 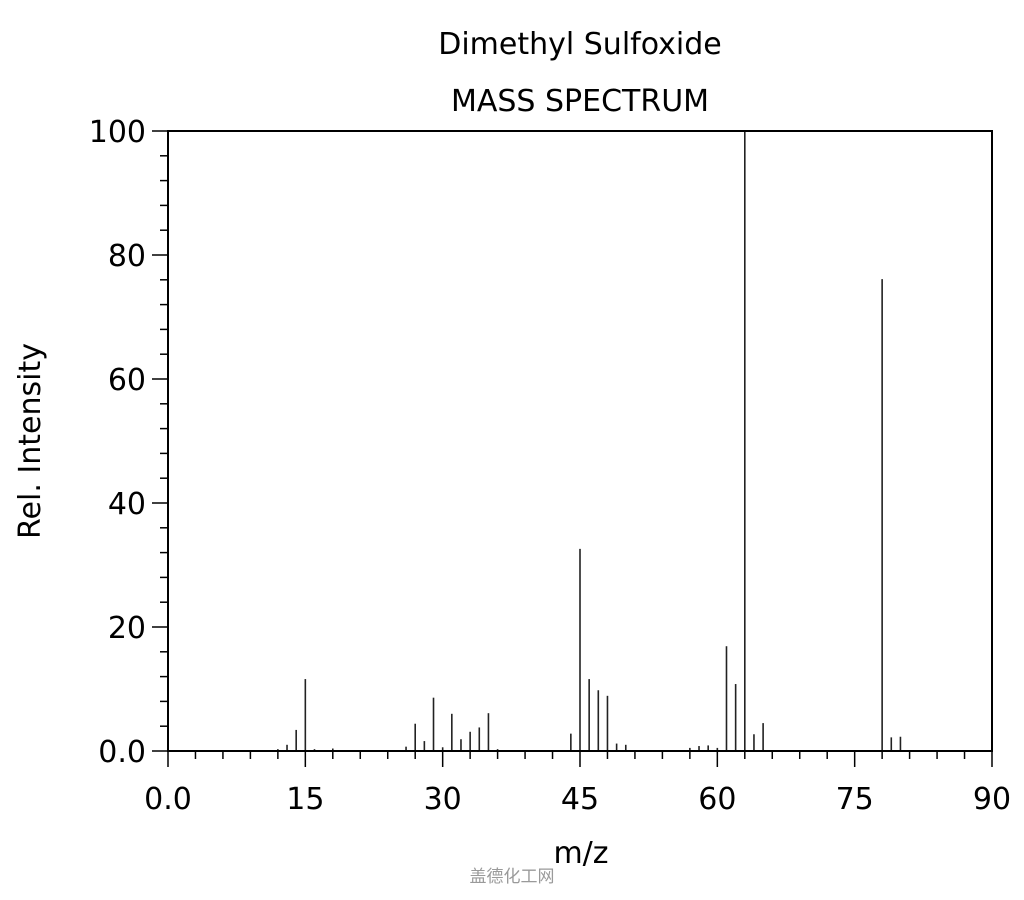 I want to click on watermark: 盖德化工网, so click(x=512, y=877).